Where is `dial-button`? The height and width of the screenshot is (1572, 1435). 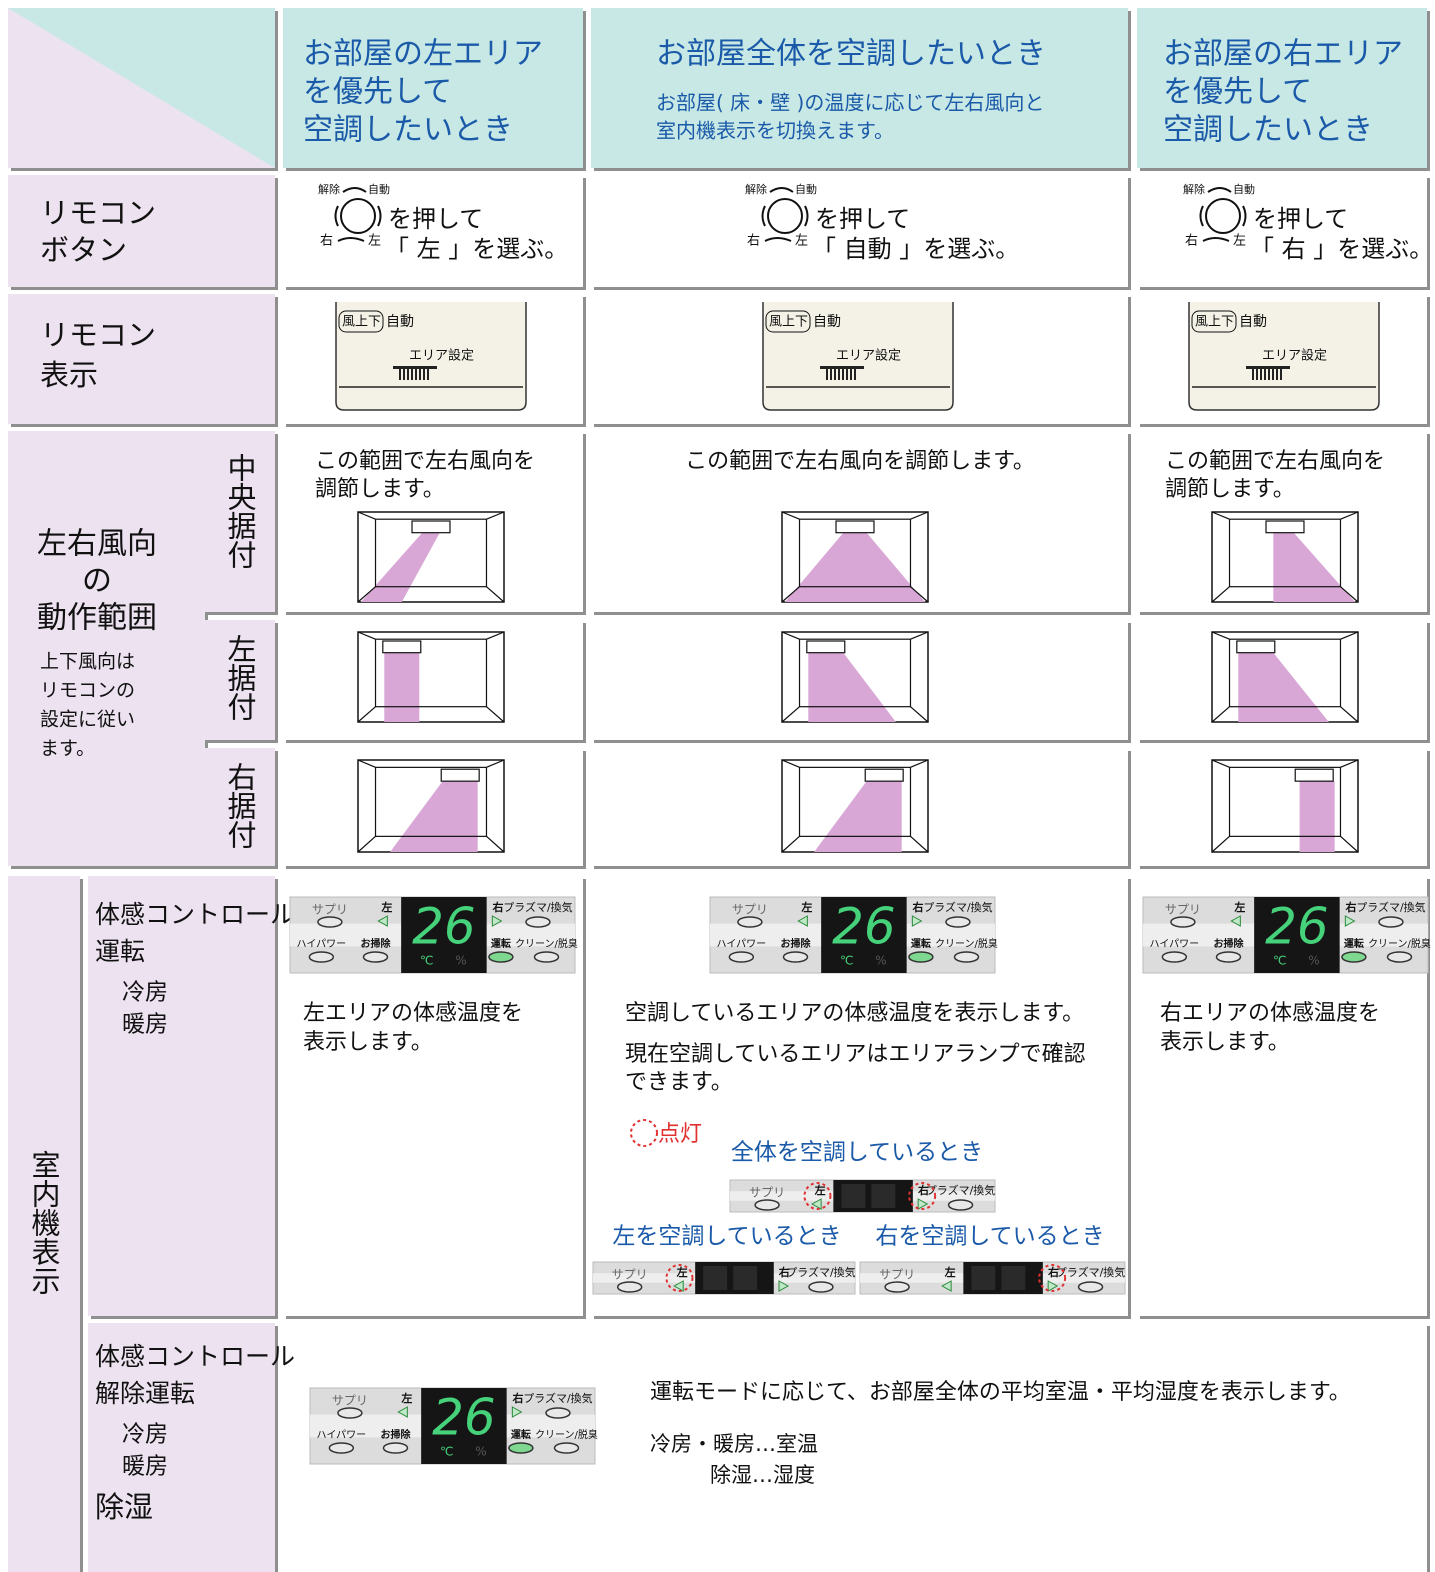
dial-button is located at coordinates (1223, 216).